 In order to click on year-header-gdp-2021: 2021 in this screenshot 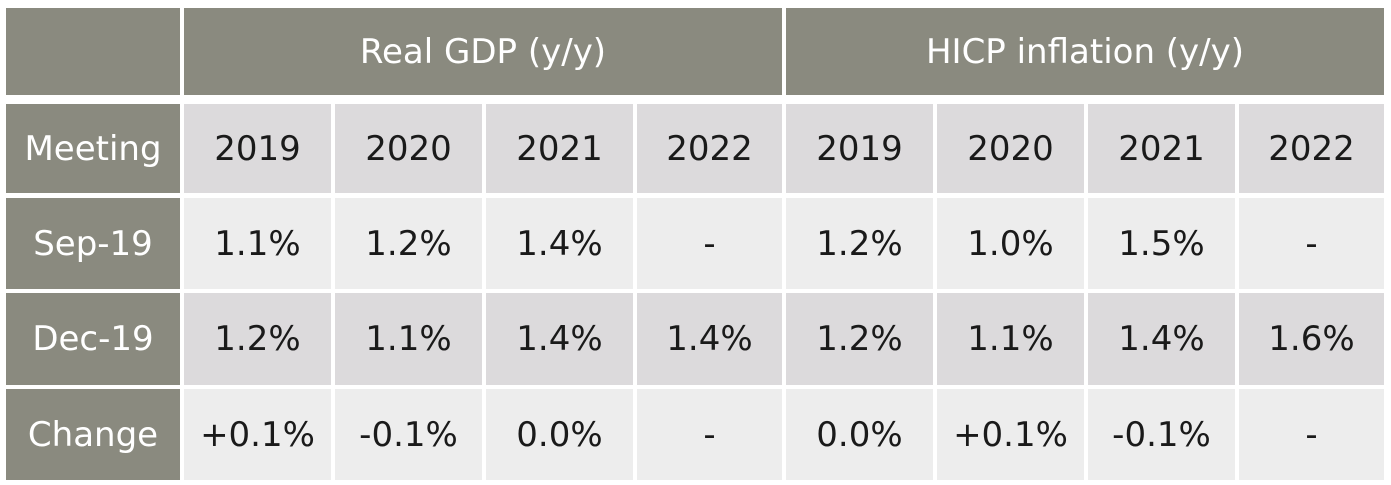, I will do `click(559, 148)`.